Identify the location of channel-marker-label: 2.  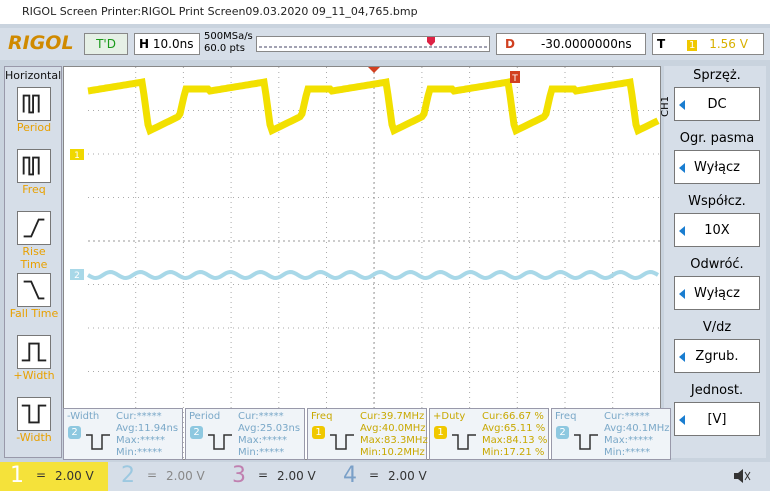
(77, 276).